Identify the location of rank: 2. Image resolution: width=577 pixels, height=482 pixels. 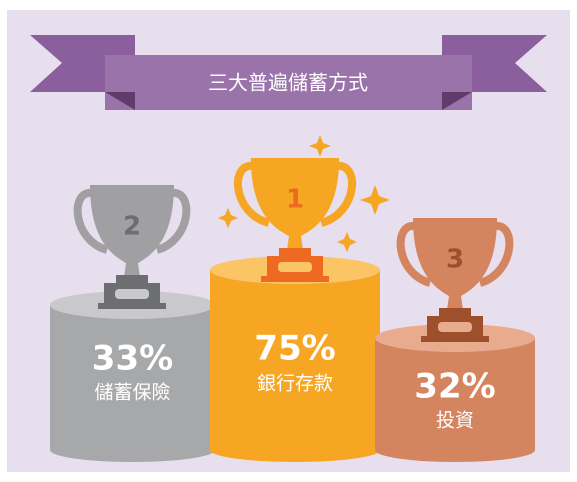
(132, 227).